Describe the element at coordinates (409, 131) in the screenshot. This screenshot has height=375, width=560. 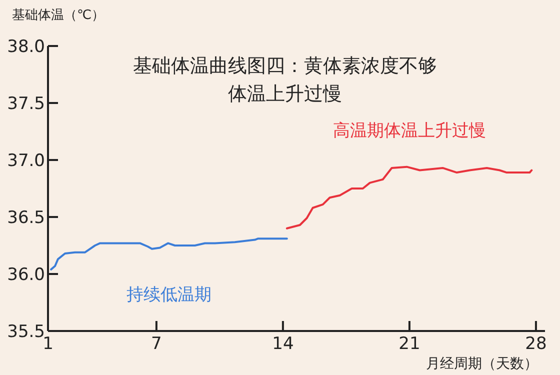
I see `series-label: 高温期体温上升过慢` at that location.